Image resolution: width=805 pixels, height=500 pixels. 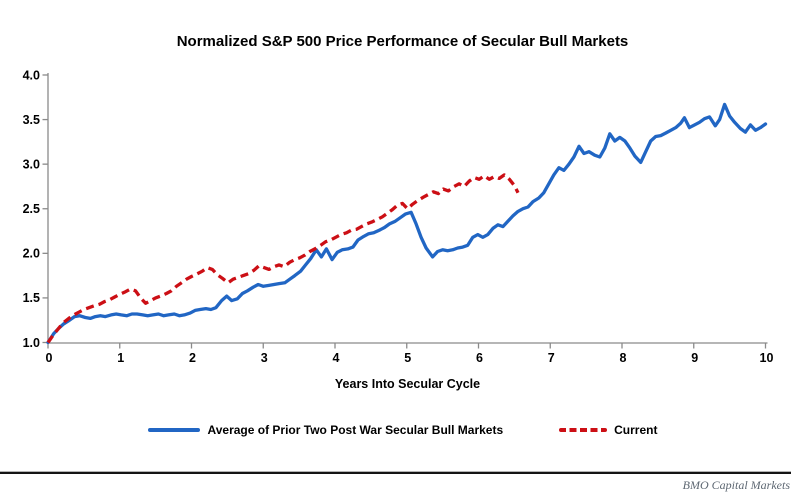 I want to click on x-tick-label: 10, so click(x=767, y=358).